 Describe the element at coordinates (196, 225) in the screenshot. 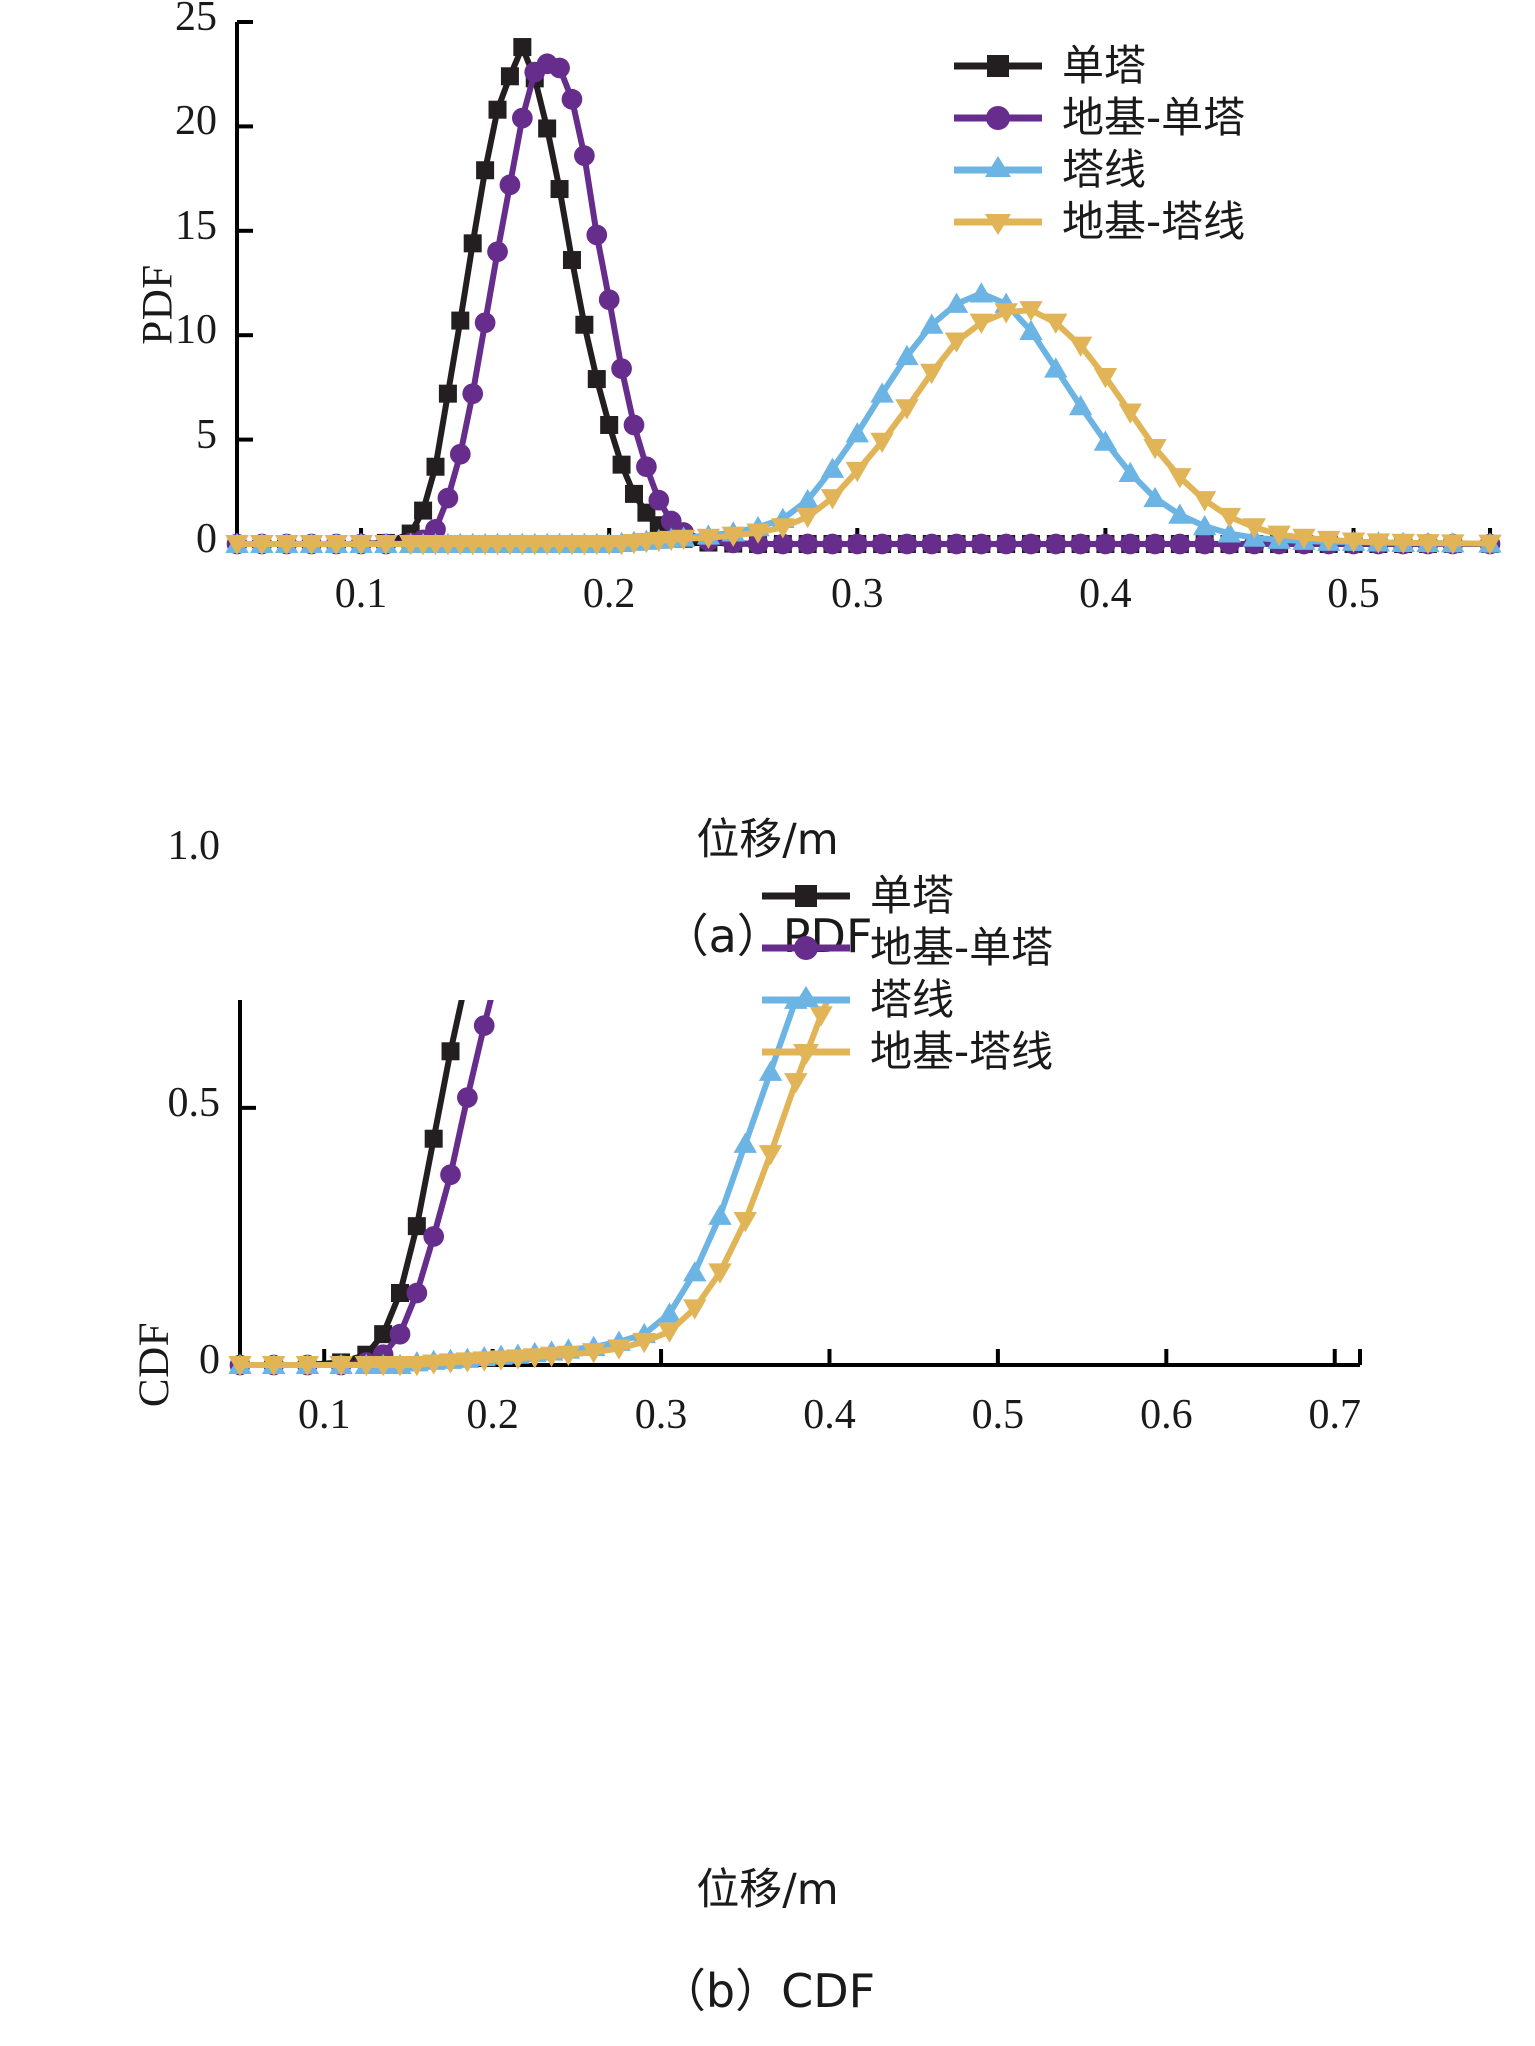

I see `y-tick-label: 15` at that location.